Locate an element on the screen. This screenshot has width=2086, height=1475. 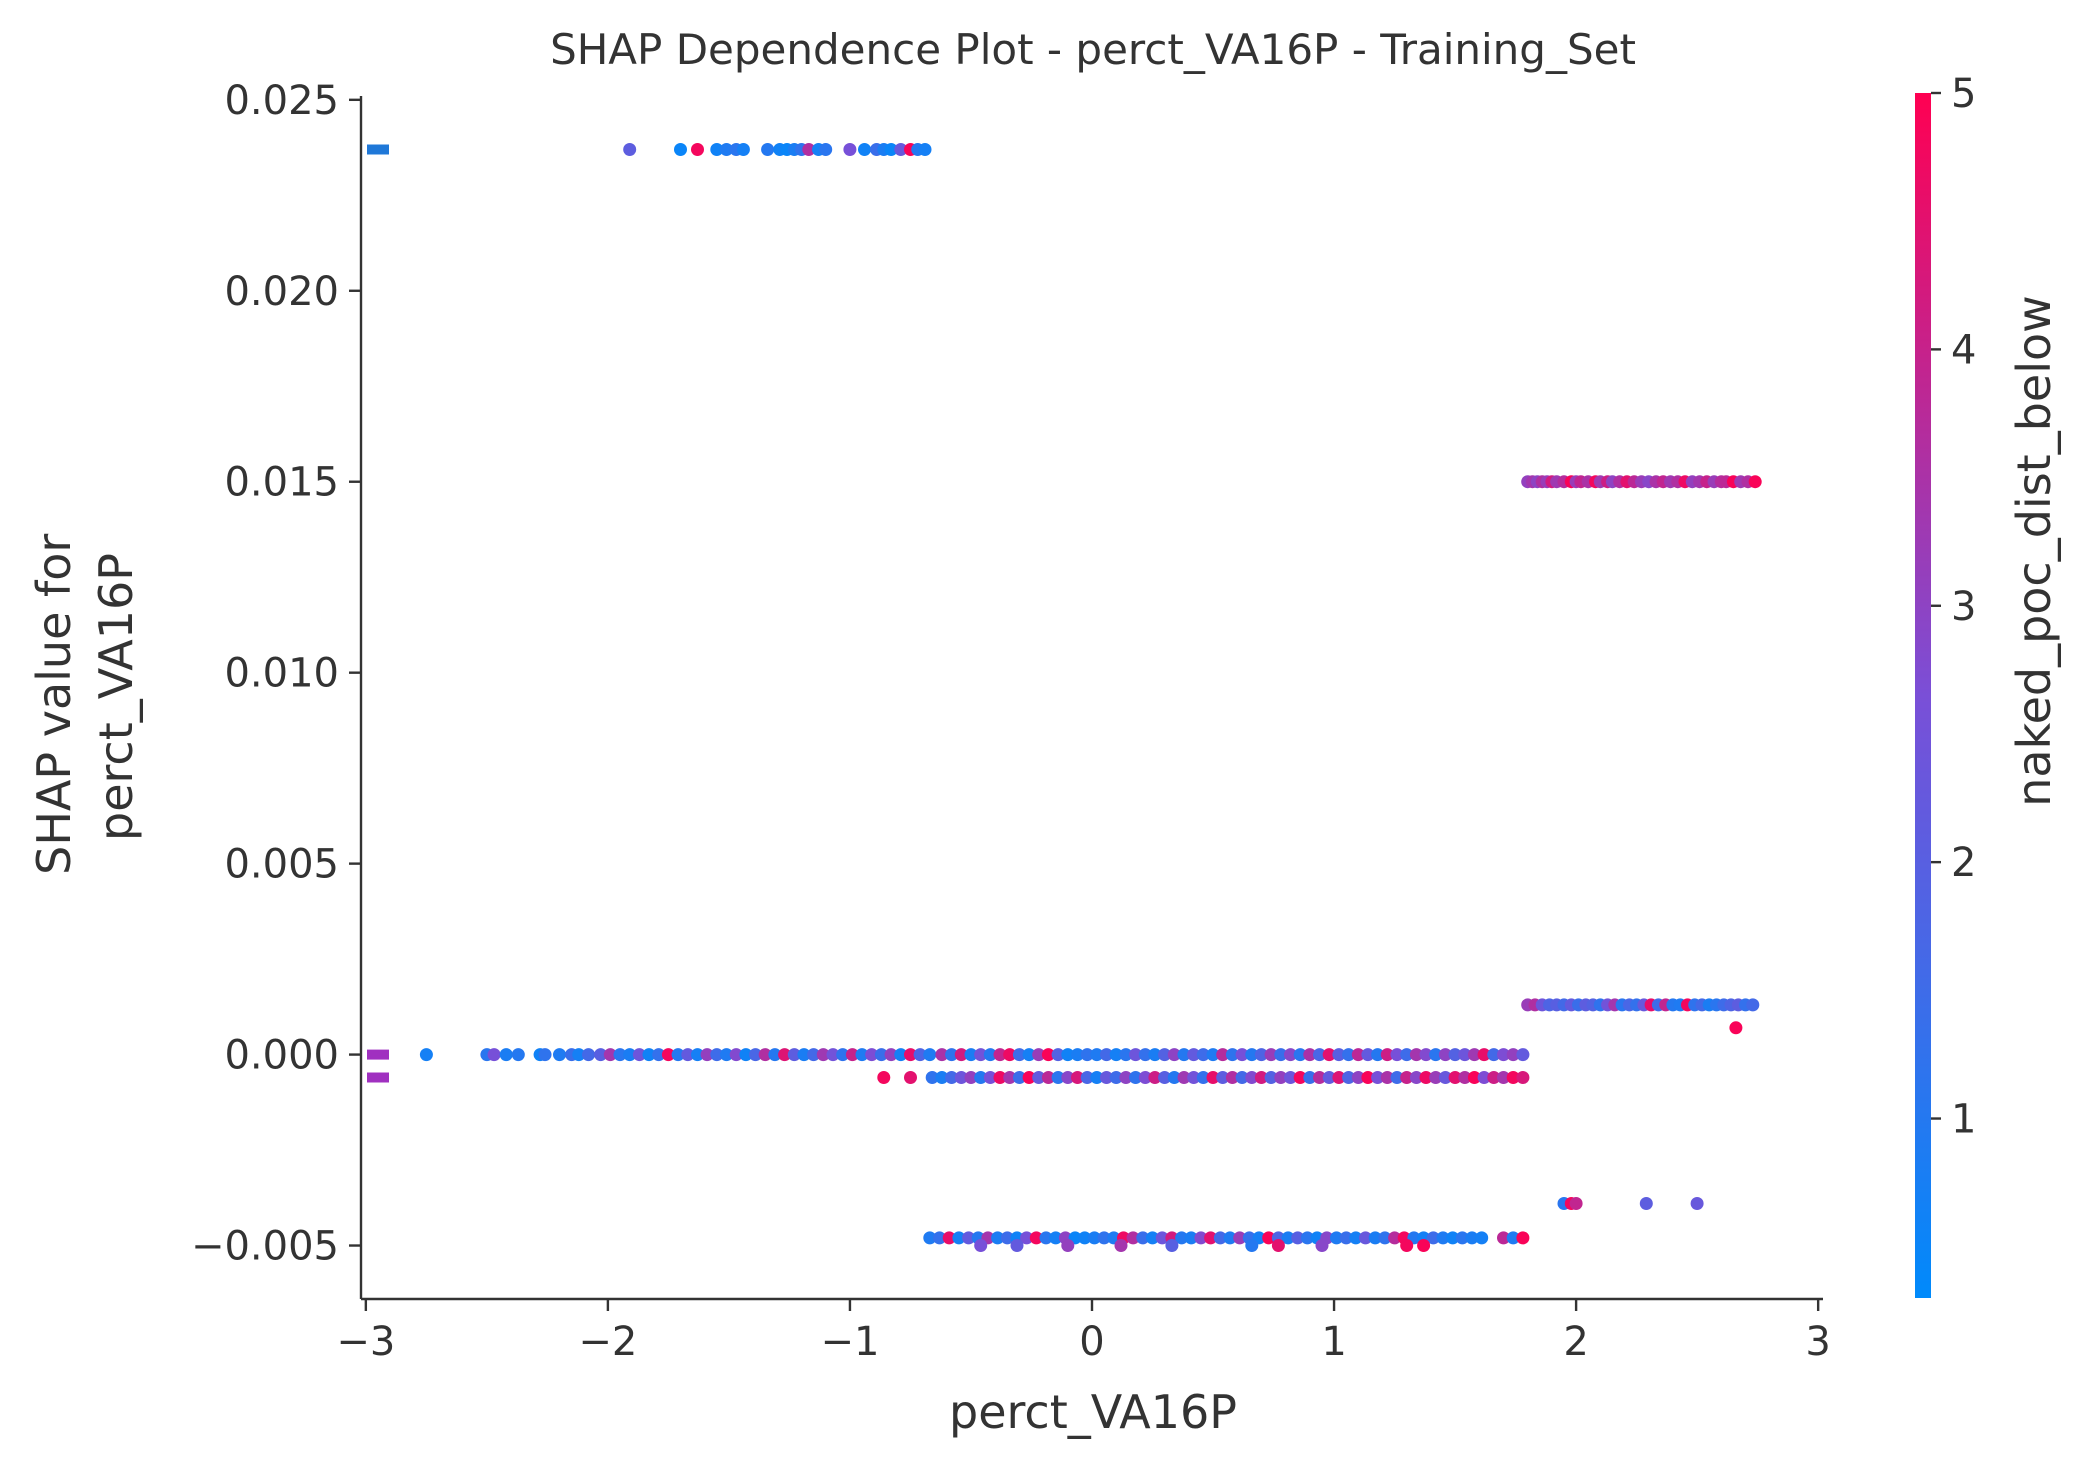
x-ticks: −3 −2 −1 0 1 2 3 is located at coordinates (1083, 1332).